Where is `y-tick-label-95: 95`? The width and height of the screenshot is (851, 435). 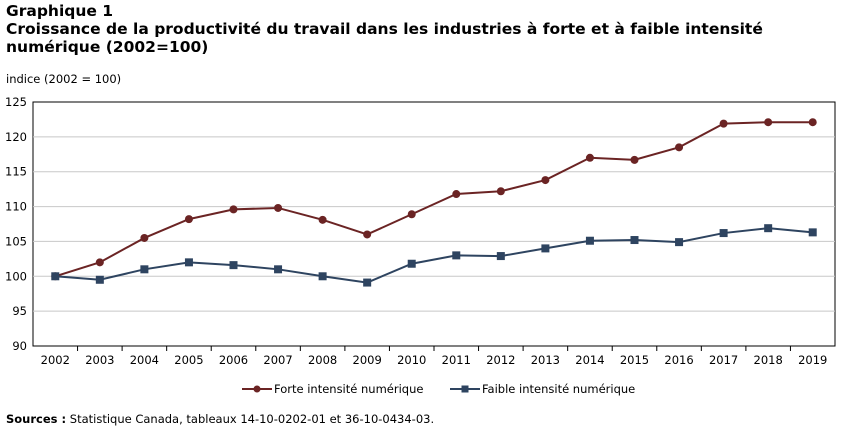 y-tick-label-95: 95 is located at coordinates (19, 311).